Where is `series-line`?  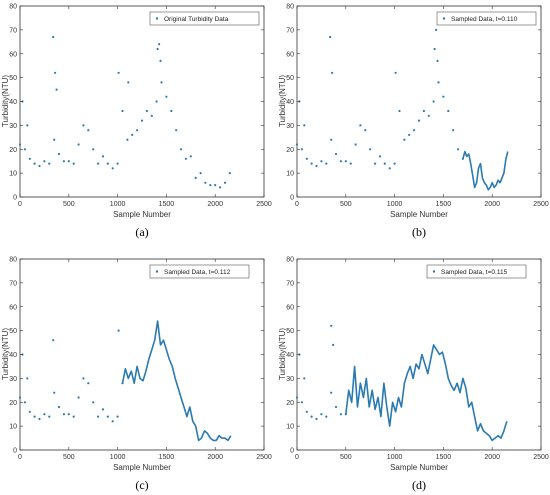 series-line is located at coordinates (426, 393).